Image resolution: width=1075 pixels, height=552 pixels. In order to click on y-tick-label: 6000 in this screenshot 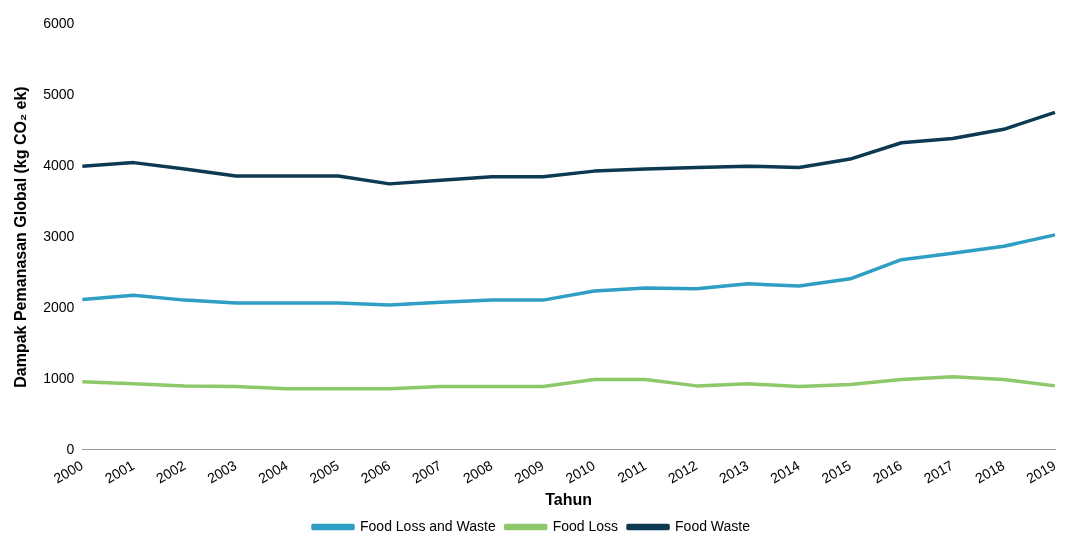, I will do `click(59, 23)`.